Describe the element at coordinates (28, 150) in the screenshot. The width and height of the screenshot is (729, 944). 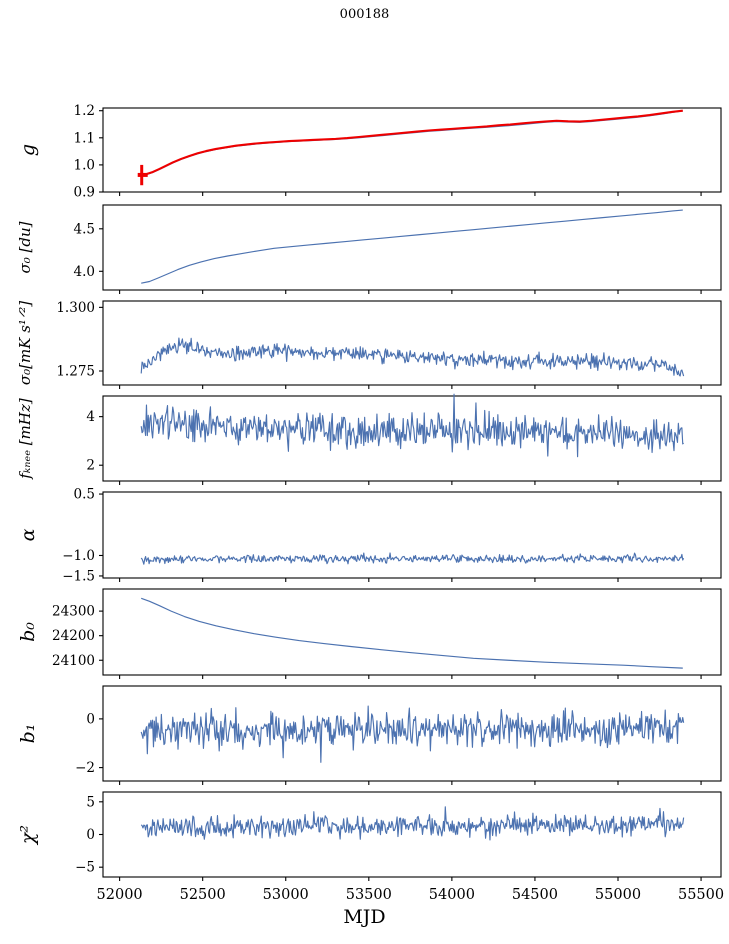
I see `y-axis-label: g` at that location.